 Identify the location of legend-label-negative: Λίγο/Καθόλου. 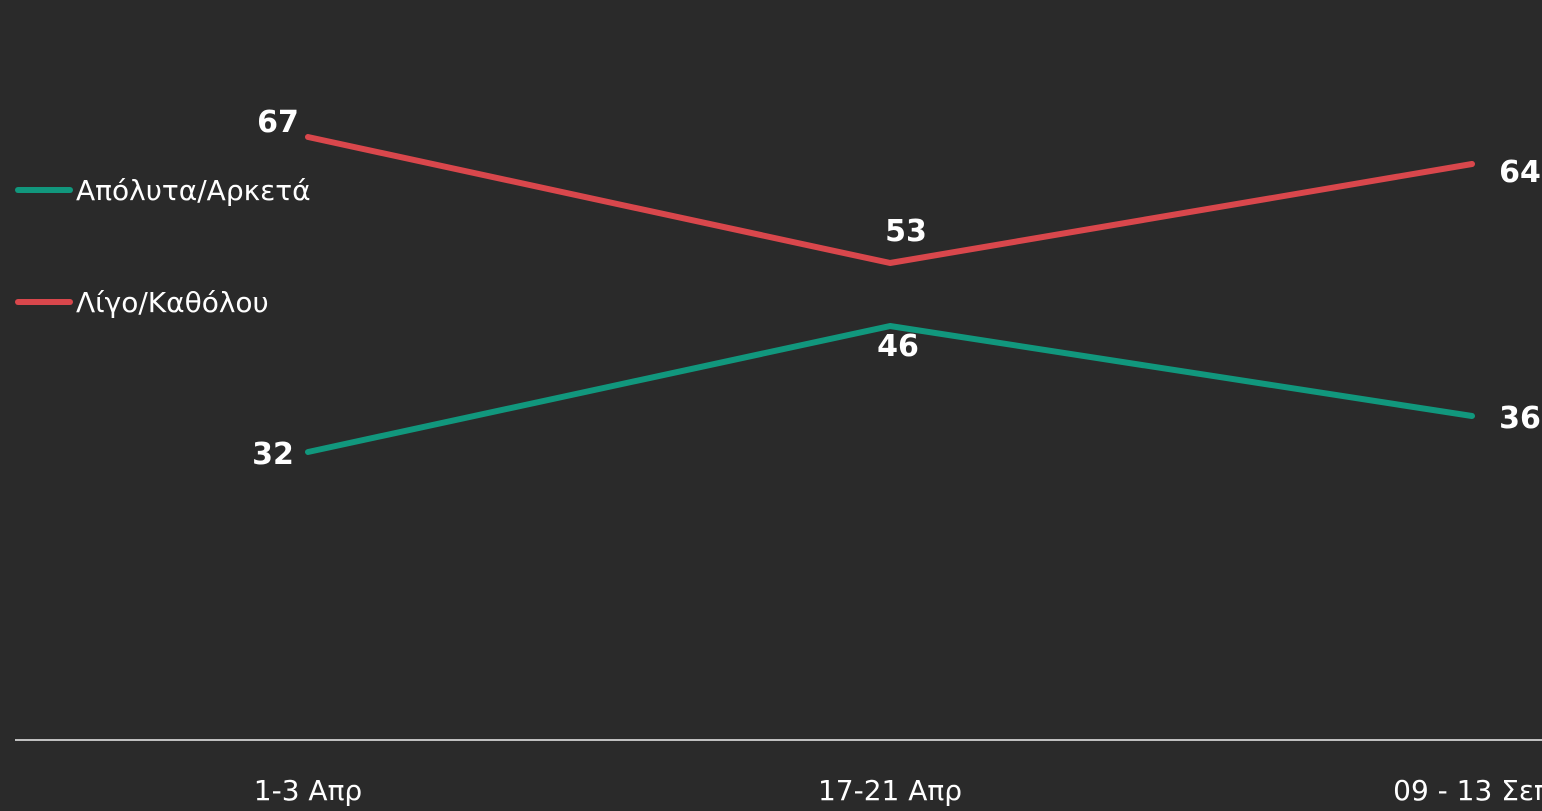
(172, 302).